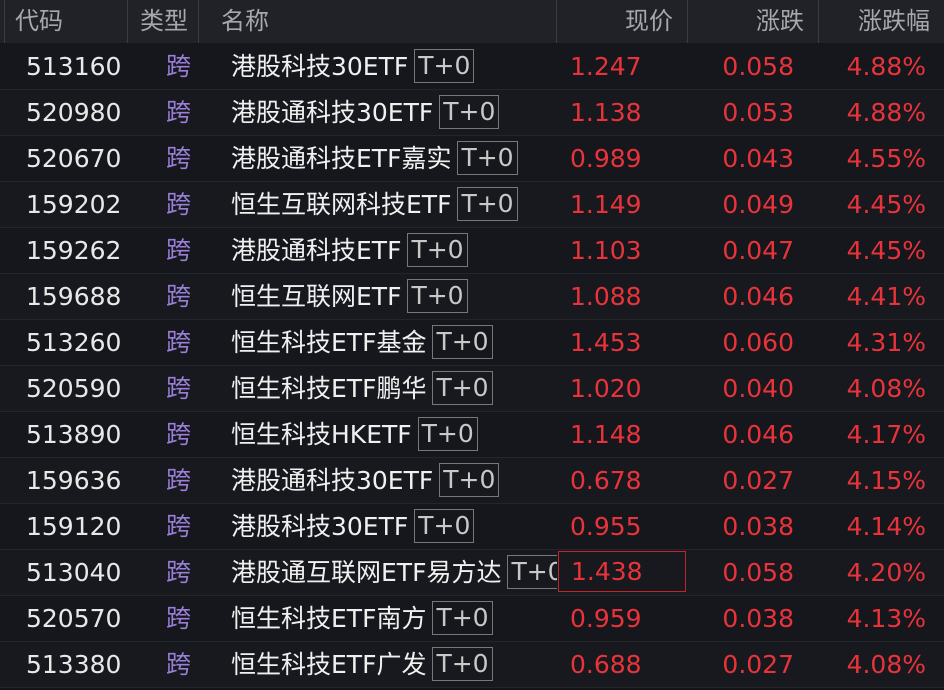  I want to click on change-pct: 4.31%, so click(886, 342).